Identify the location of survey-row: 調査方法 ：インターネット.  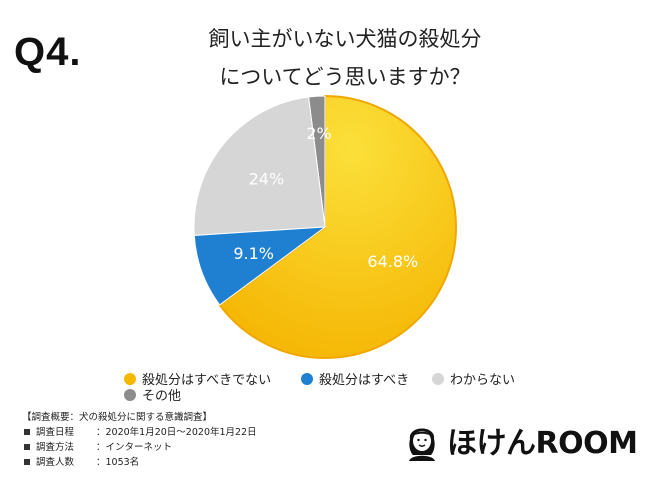
(139, 447).